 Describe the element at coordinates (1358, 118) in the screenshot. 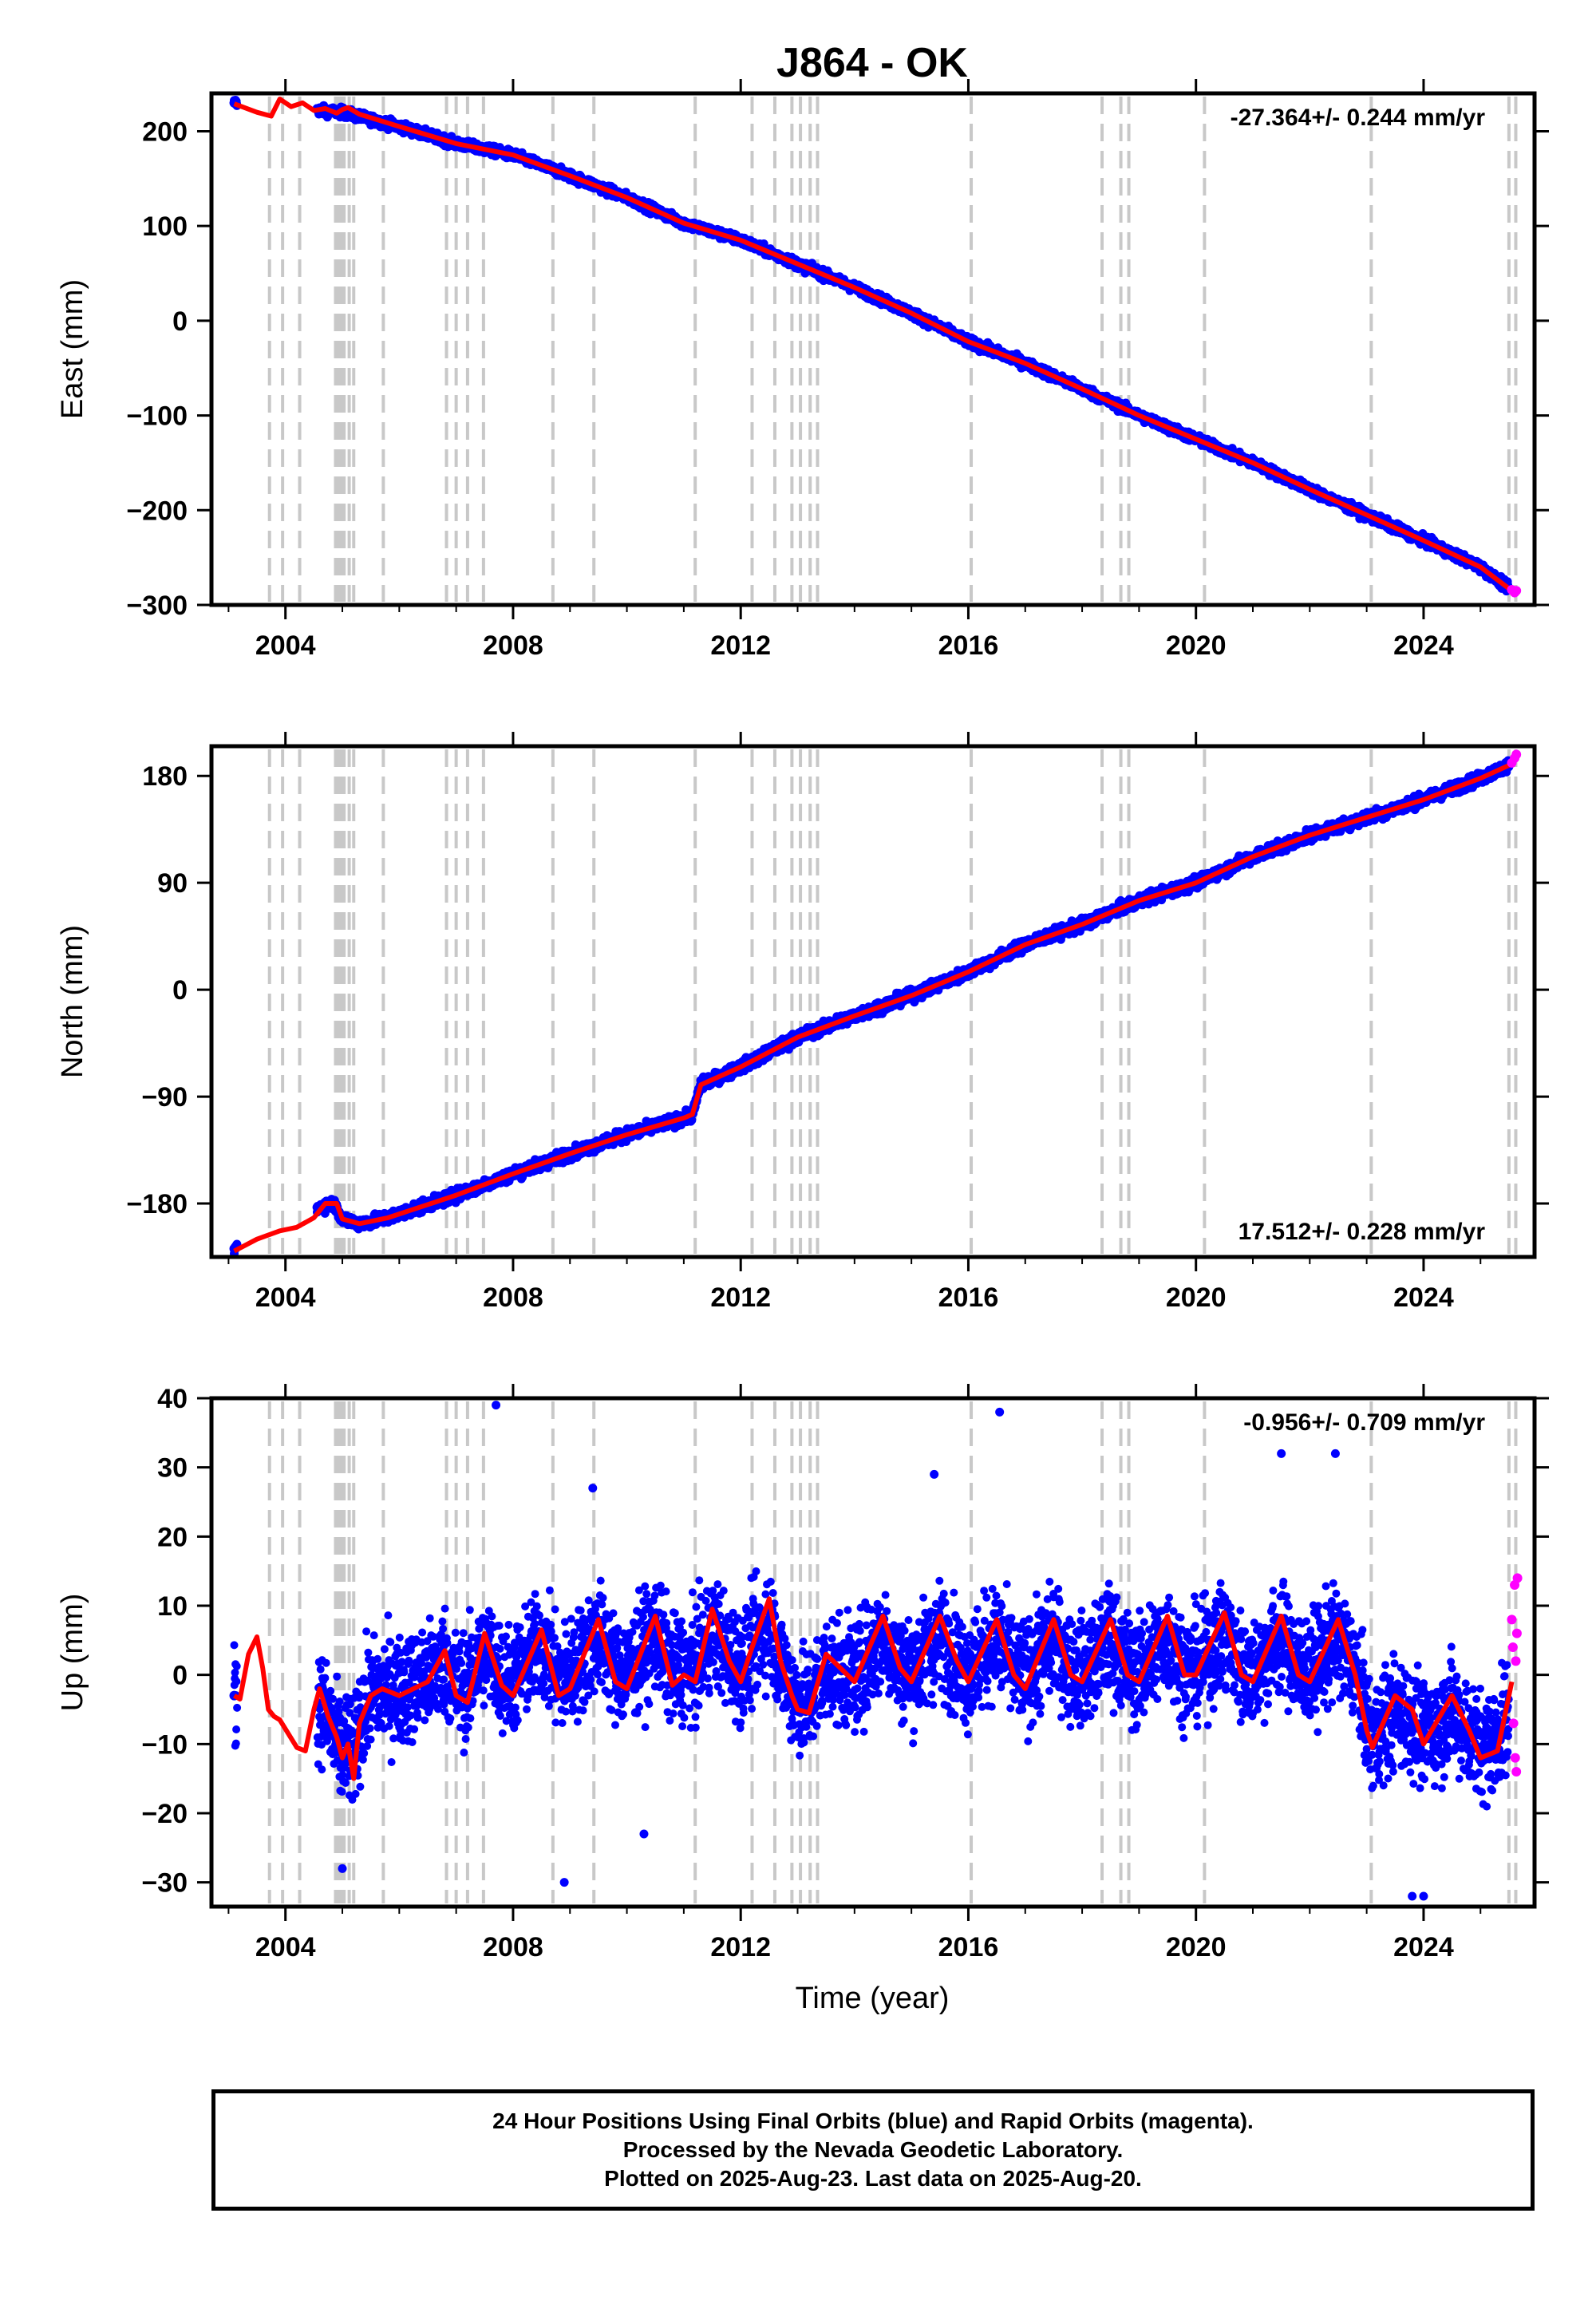

I see `east-velocity-label: -27.364+/- 0.244 mm/yr` at that location.